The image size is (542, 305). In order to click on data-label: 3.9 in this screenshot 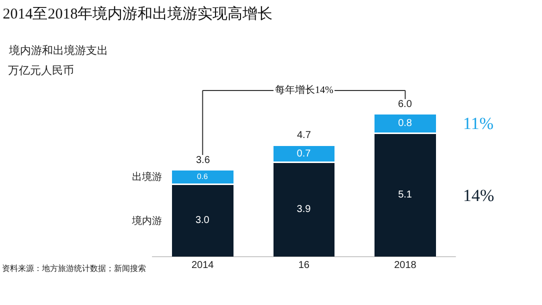, I will do `click(304, 210)`.